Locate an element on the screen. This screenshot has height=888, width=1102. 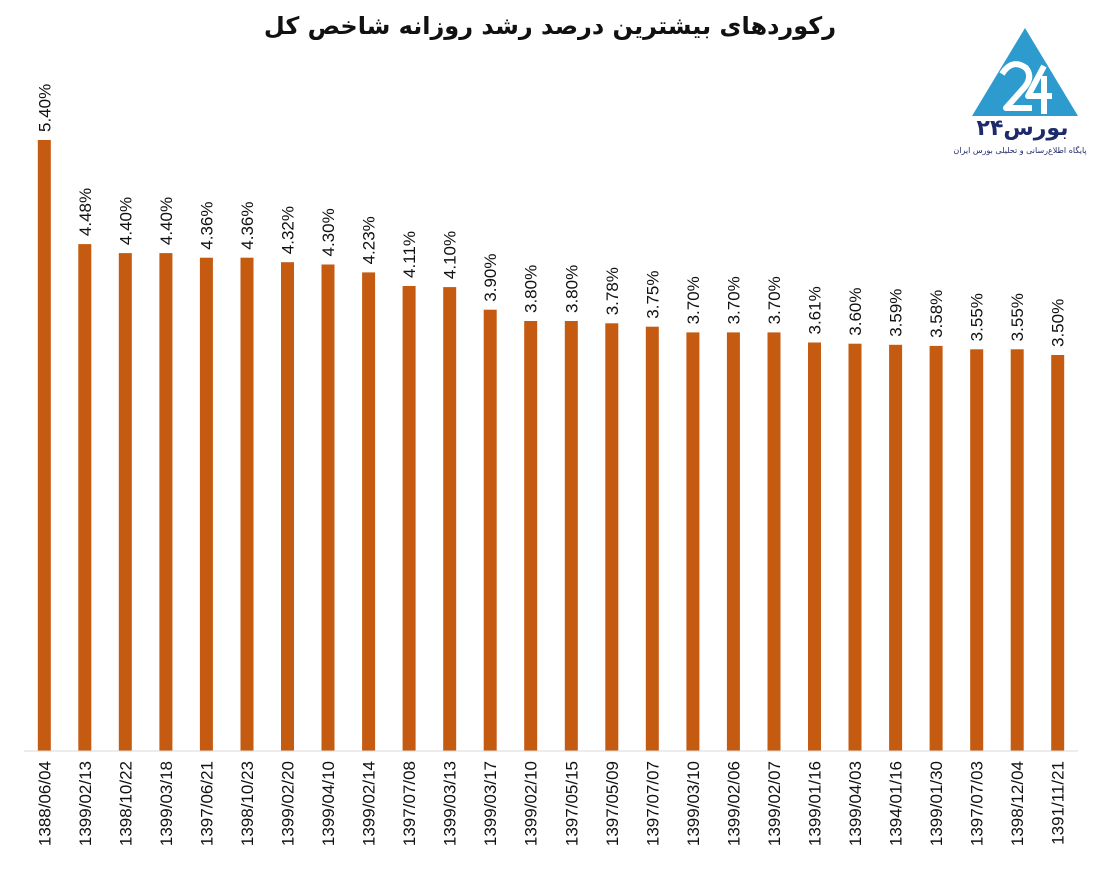
category-label: 1397/07/03 is located at coordinates (977, 803).